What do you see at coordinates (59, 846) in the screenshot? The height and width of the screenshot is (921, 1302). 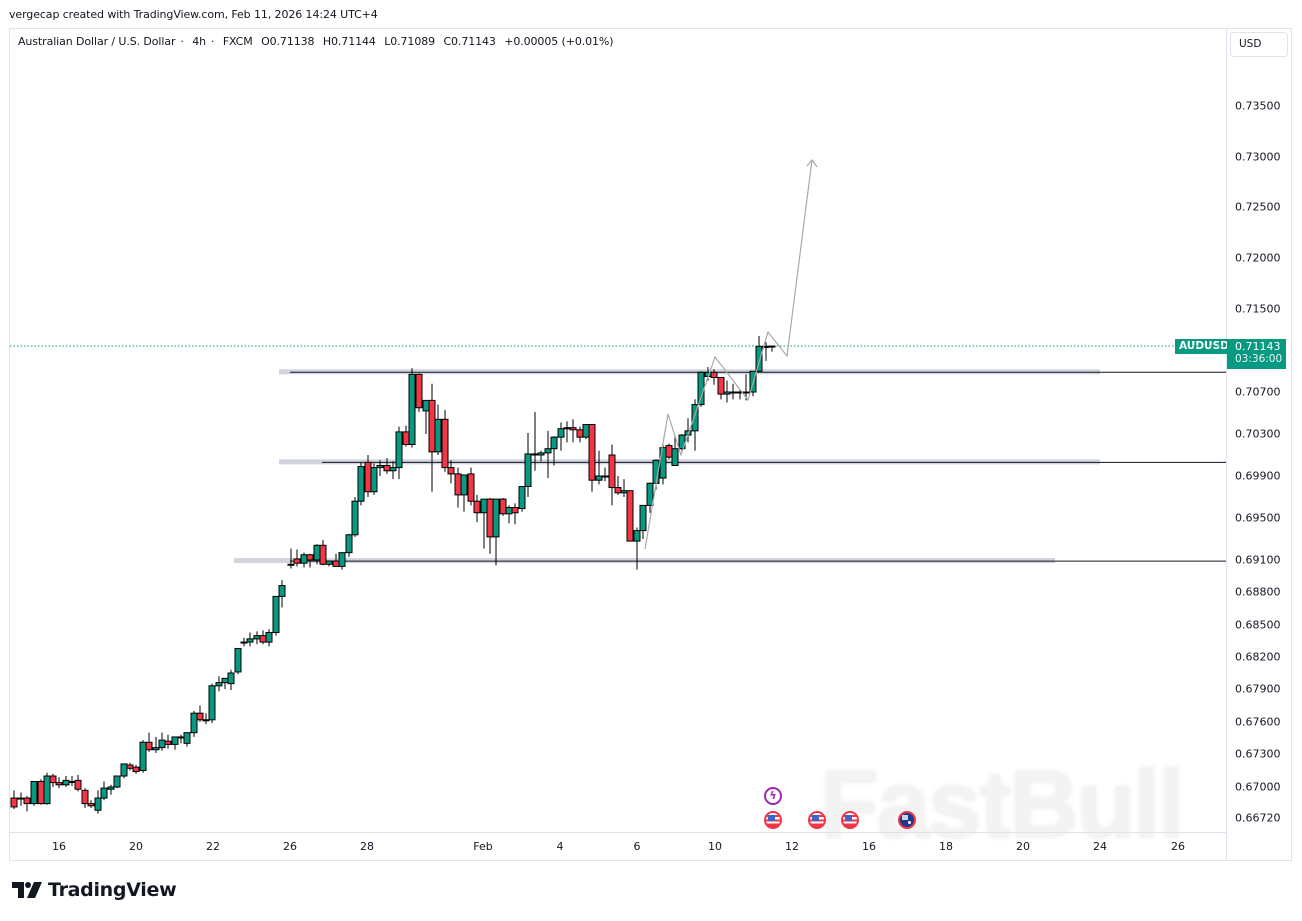 I see `time-tick-label: 16` at bounding box center [59, 846].